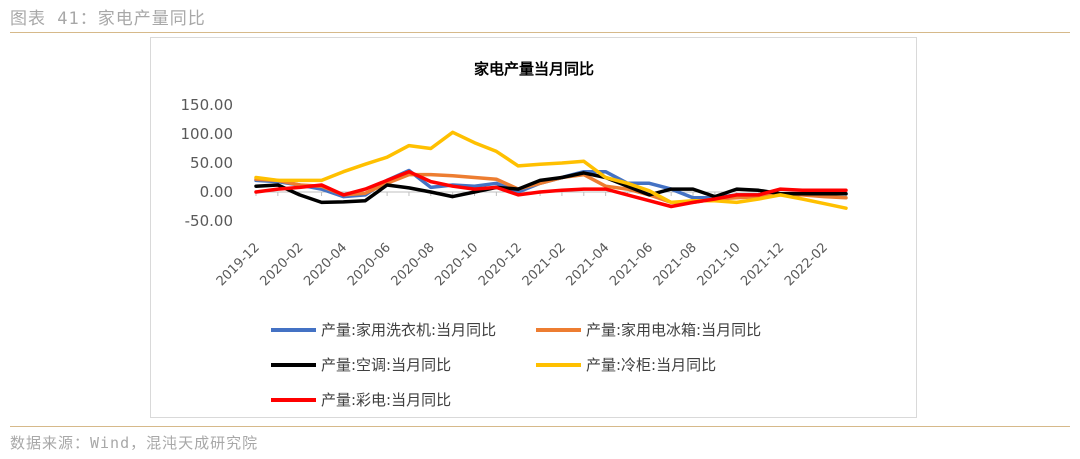 The height and width of the screenshot is (459, 1080). Describe the element at coordinates (325, 264) in the screenshot. I see `x-tick-label: 2020-04` at that location.